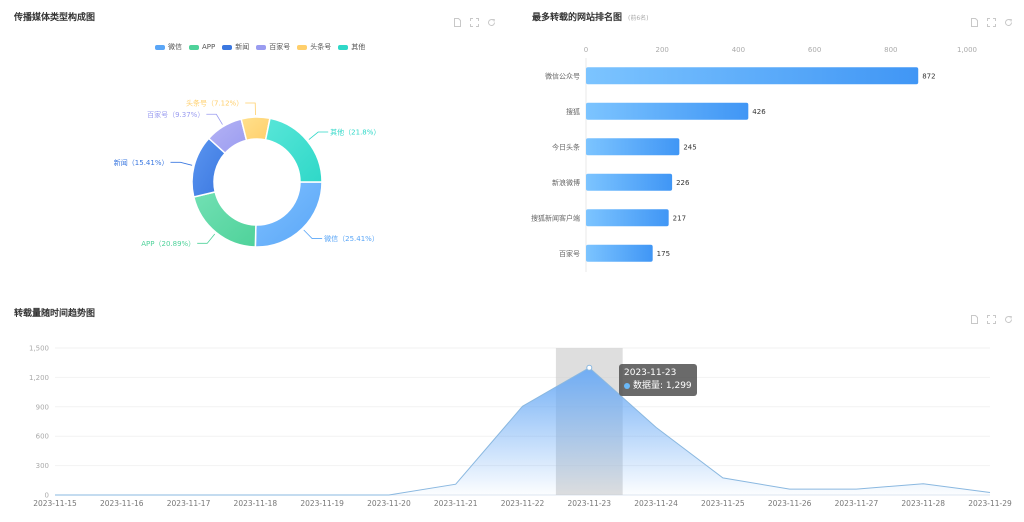  Describe the element at coordinates (638, 18) in the screenshot. I see `site-ranking-subtitle: (前6名)` at that location.